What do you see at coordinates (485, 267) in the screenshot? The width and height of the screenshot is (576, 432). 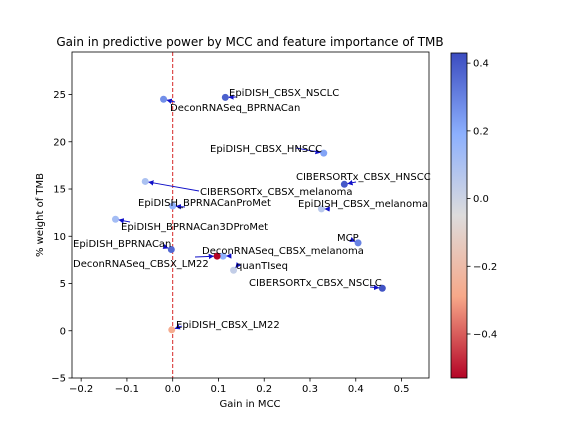 I see `colorbar-tick-label: −0.2` at bounding box center [485, 267].